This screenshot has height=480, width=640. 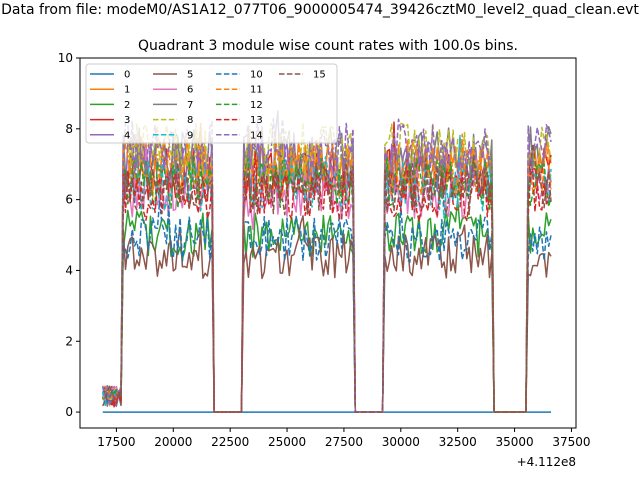 What do you see at coordinates (127, 105) in the screenshot?
I see `legend-label-2: 2` at bounding box center [127, 105].